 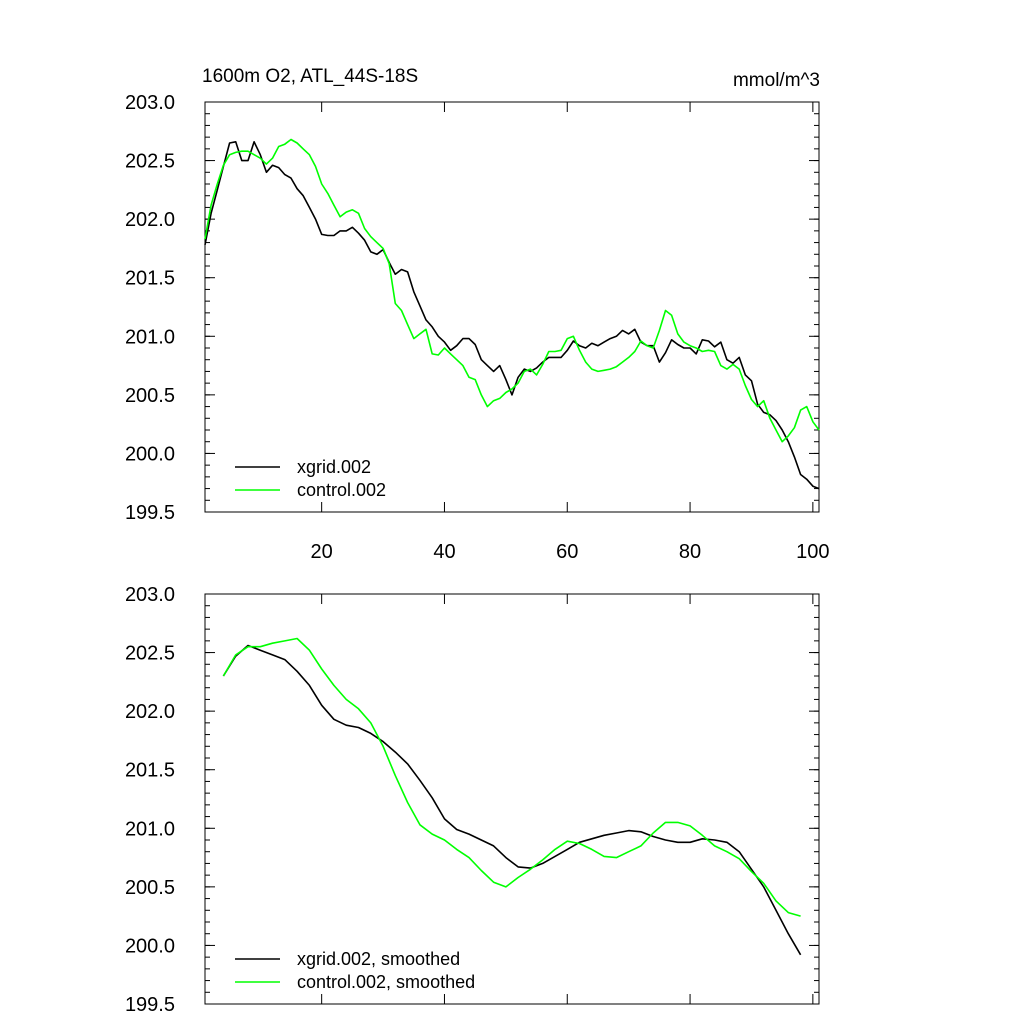 What do you see at coordinates (150, 396) in the screenshot?
I see `top-y-tick-label: 200.5` at bounding box center [150, 396].